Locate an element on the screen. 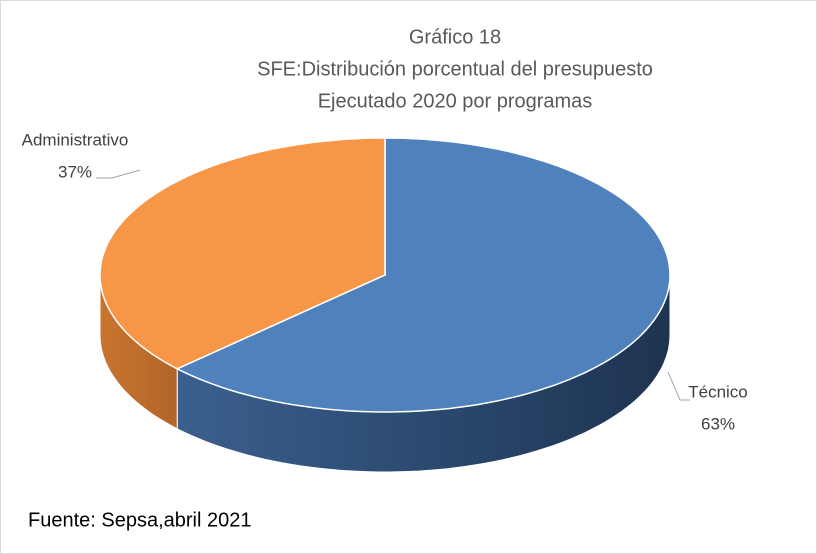 Image resolution: width=817 pixels, height=554 pixels. chart-title: Gráfico 18 is located at coordinates (455, 37).